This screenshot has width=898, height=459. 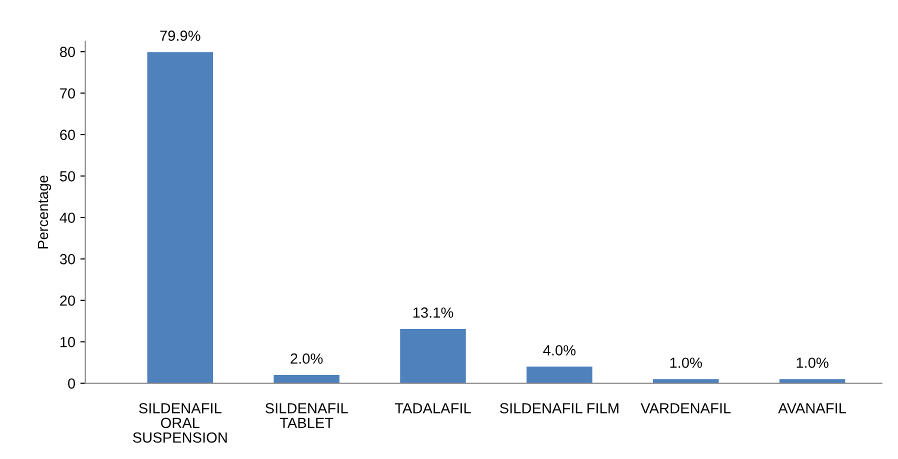 I want to click on y-tick-label: 80, so click(x=68, y=52).